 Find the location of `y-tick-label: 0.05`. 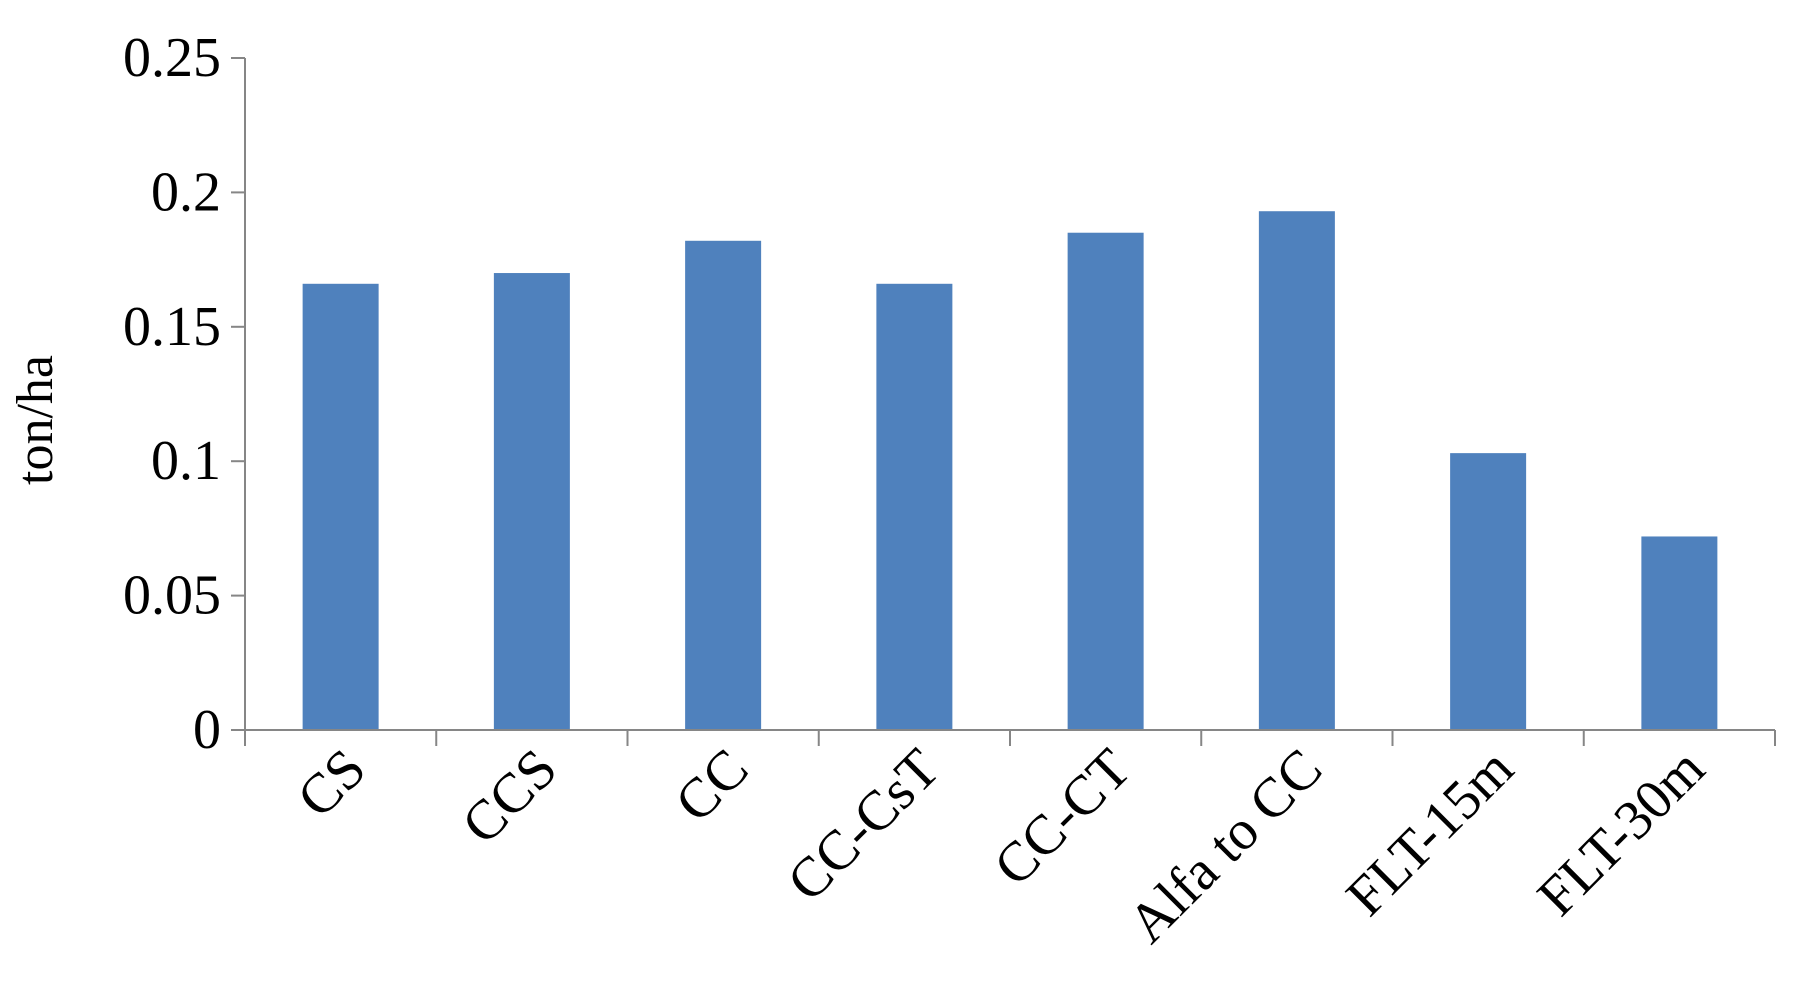

y-tick-label: 0.05 is located at coordinates (172, 596).